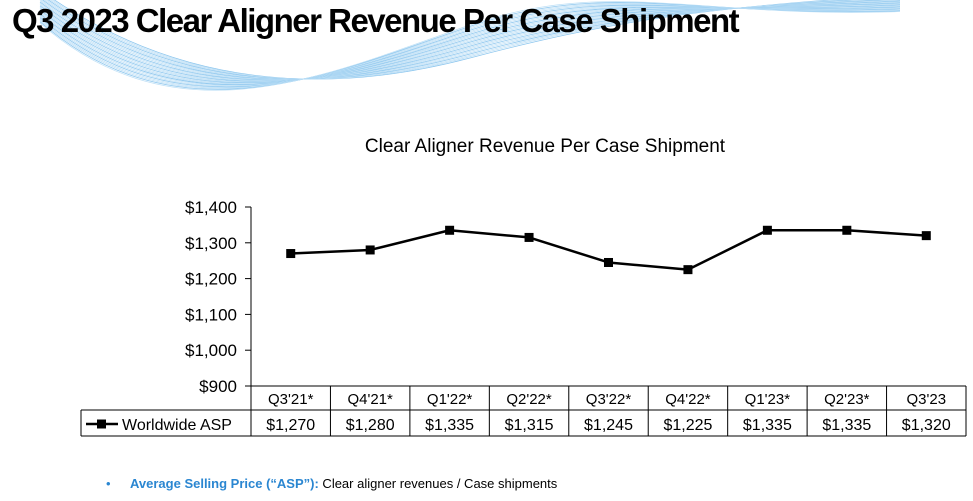  Describe the element at coordinates (926, 425) in the screenshot. I see `data-label: $1,320` at that location.